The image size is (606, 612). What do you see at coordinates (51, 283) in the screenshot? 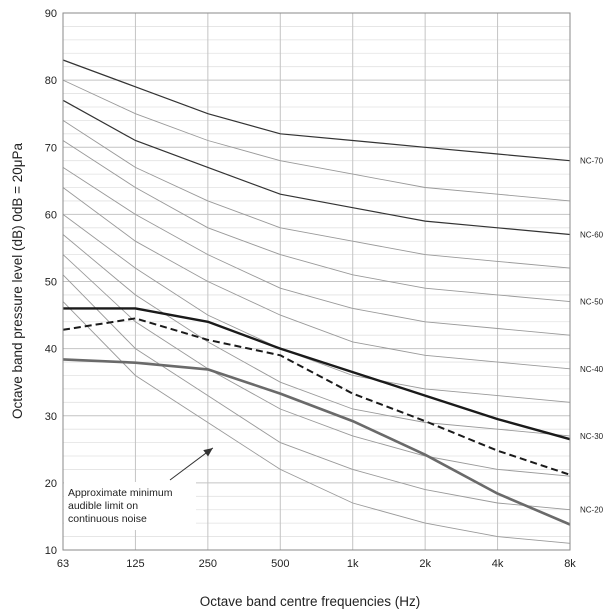
I see `y-tick-label: 50` at bounding box center [51, 283].